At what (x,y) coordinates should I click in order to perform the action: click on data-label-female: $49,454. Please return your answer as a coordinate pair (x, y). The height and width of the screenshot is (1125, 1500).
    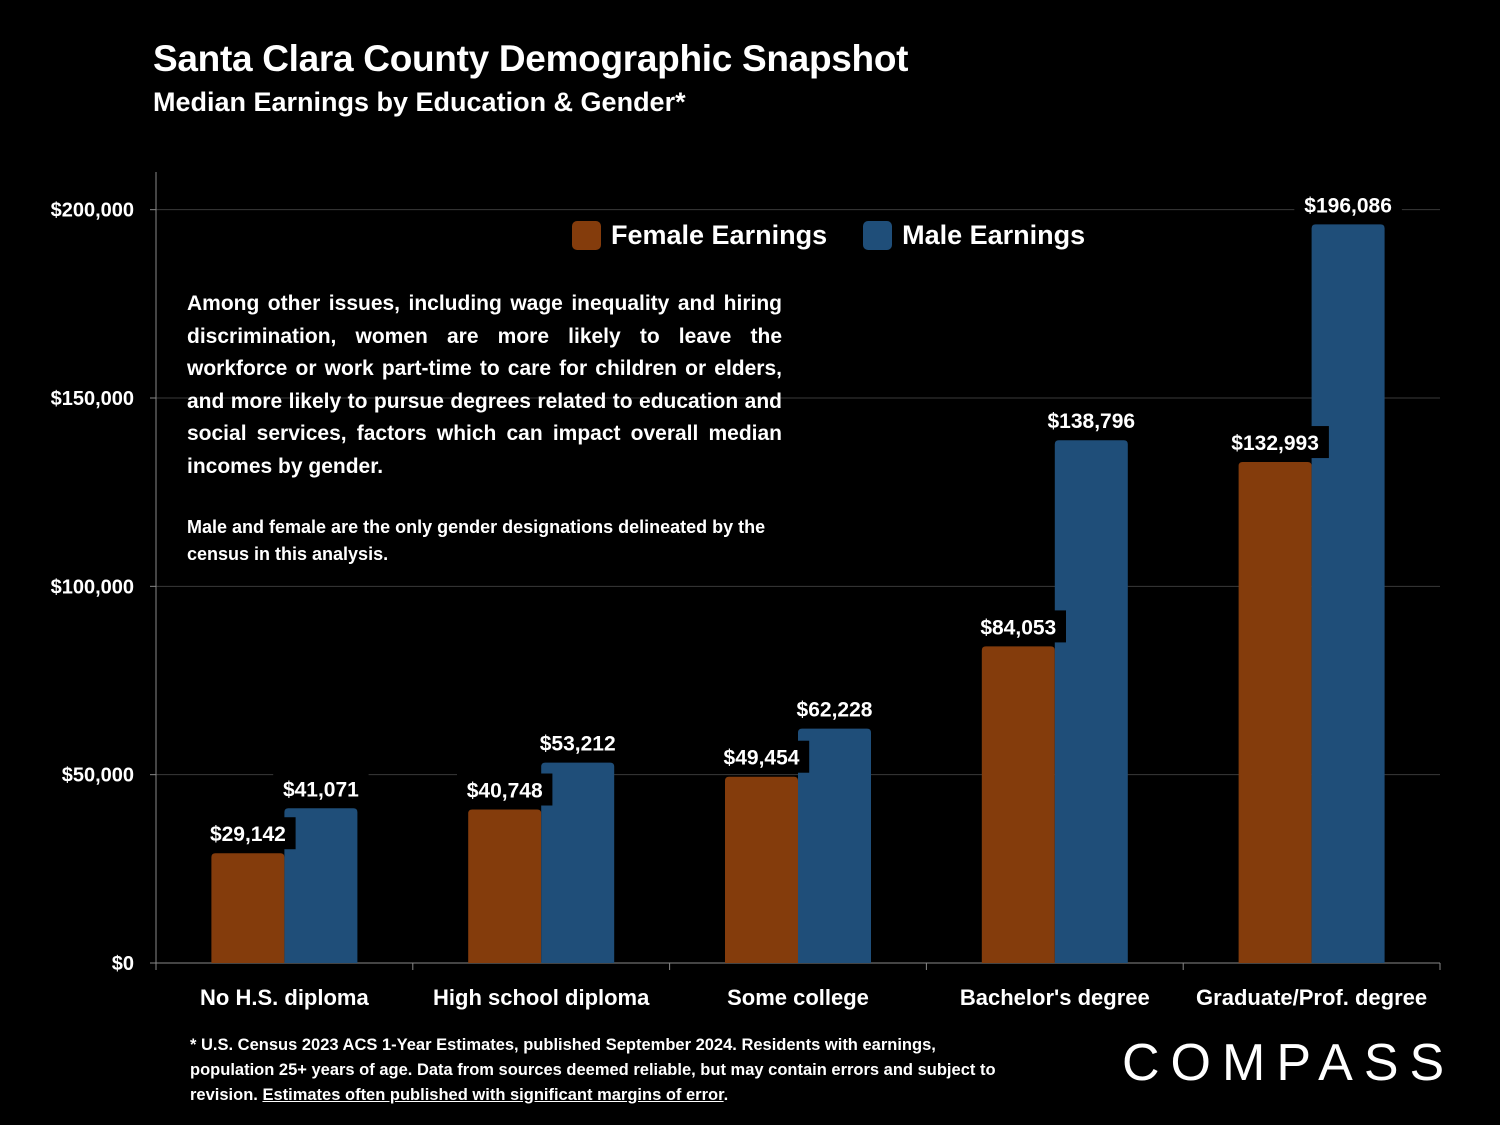
    Looking at the image, I should click on (762, 758).